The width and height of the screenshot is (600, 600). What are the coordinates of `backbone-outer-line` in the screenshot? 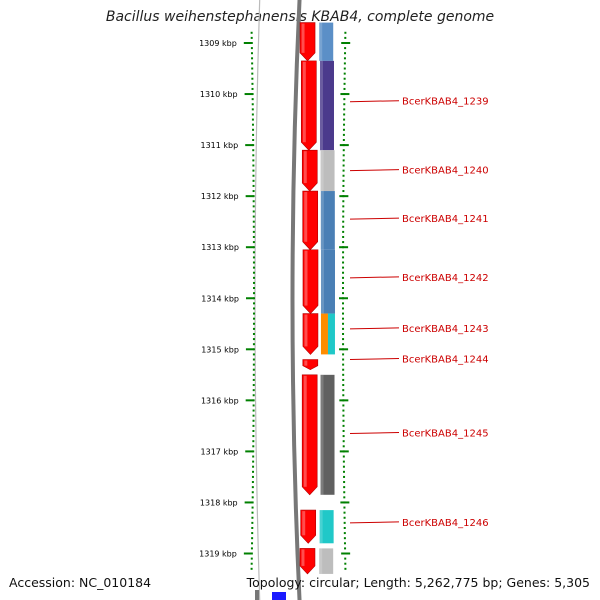 It's located at (257, 300).